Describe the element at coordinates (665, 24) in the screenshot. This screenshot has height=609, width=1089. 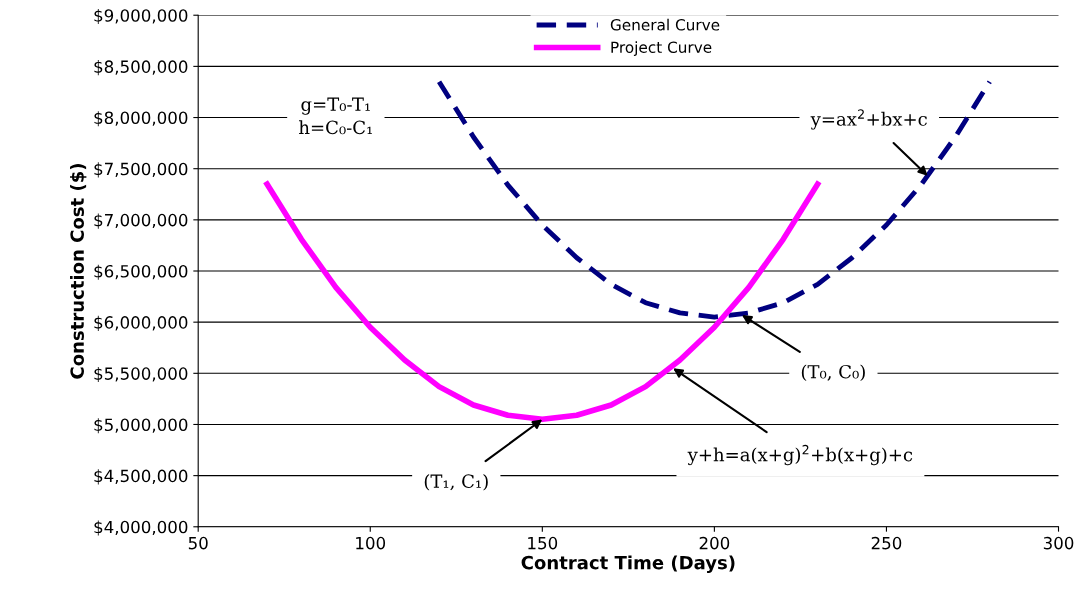
I see `legend-label: General Curve` at that location.